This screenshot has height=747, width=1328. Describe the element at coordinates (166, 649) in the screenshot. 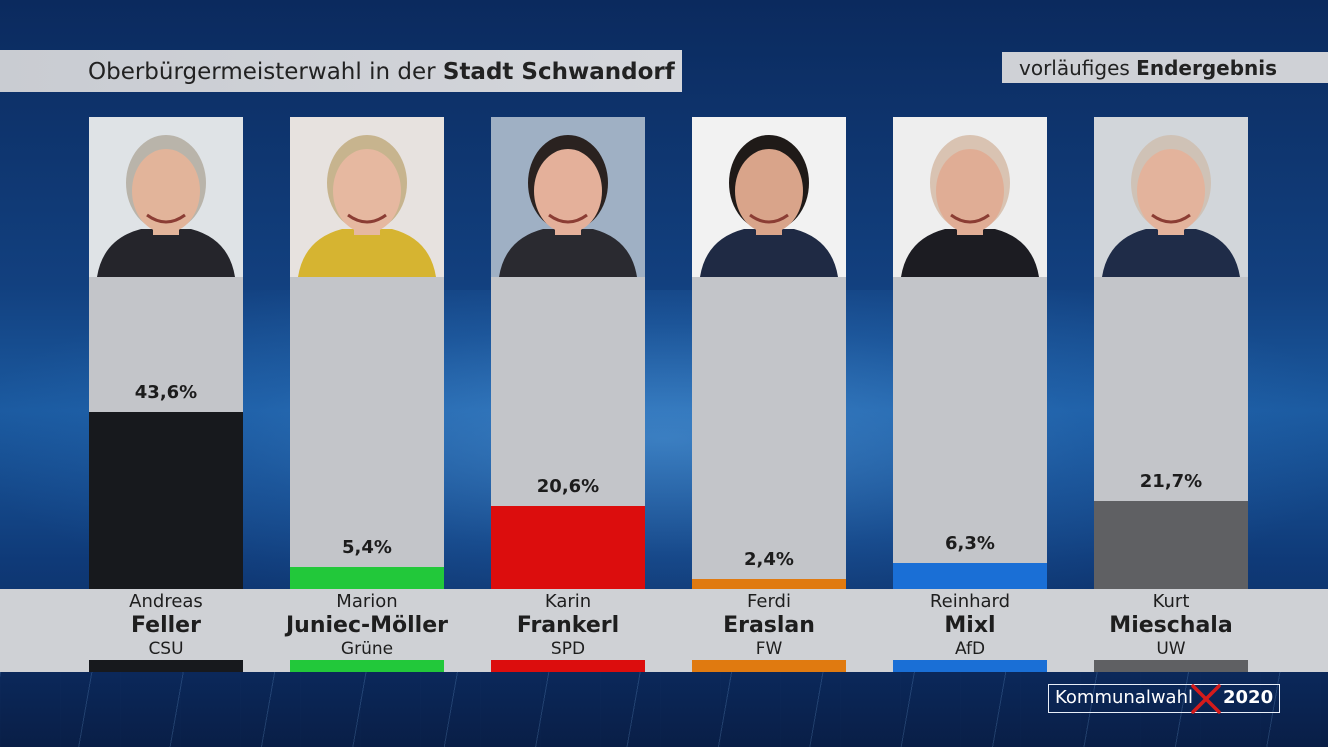

I see `candidate-party-feller: CSU` at that location.